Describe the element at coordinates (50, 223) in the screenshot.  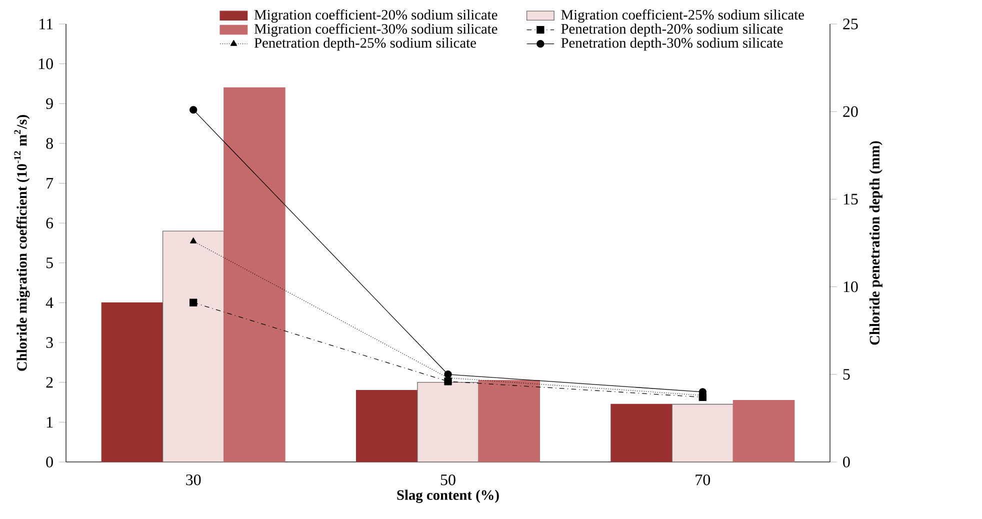
I see `y-tick-label: 6` at that location.